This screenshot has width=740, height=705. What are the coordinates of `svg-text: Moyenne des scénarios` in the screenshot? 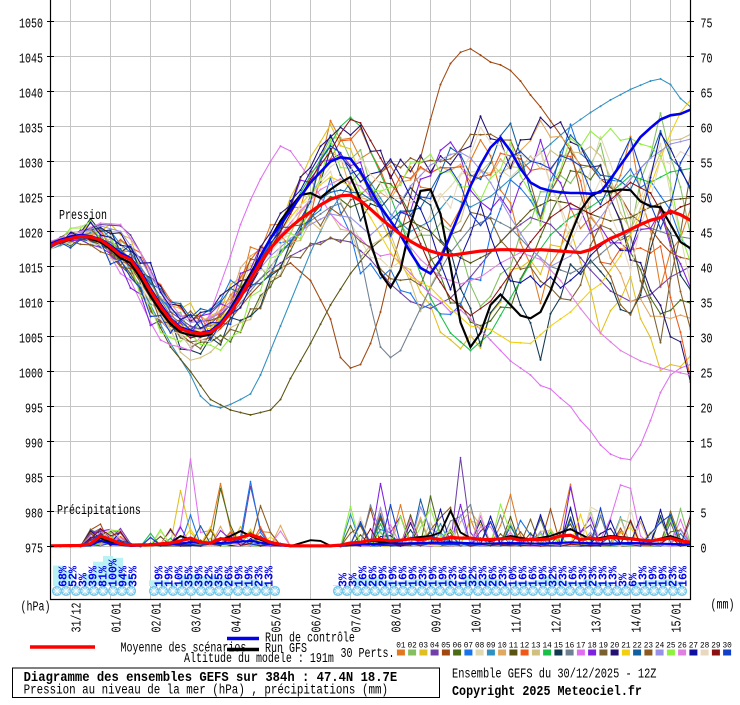 It's located at (184, 648).